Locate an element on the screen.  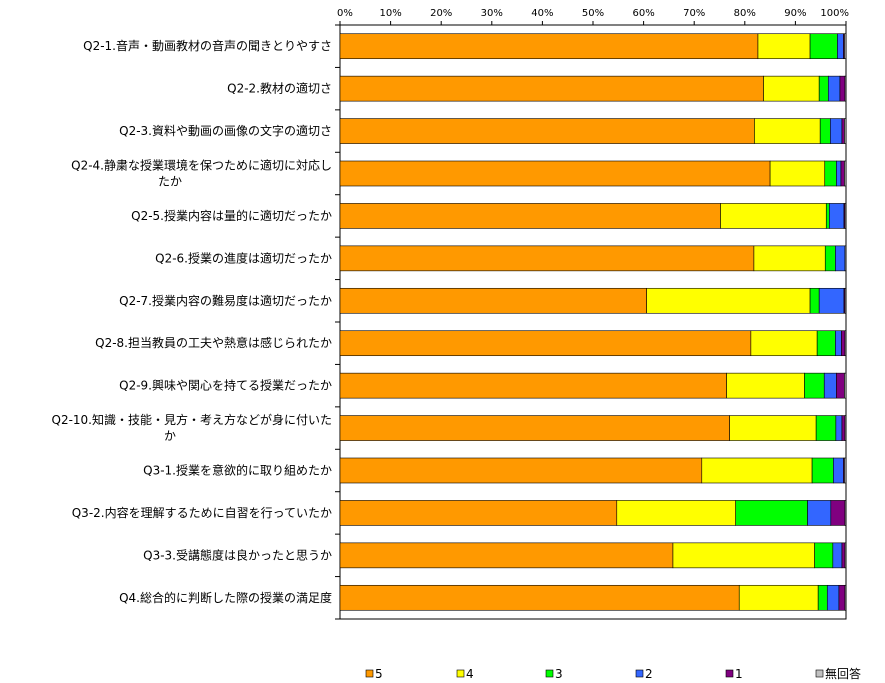
x-tick-label: 20% is located at coordinates (441, 13).